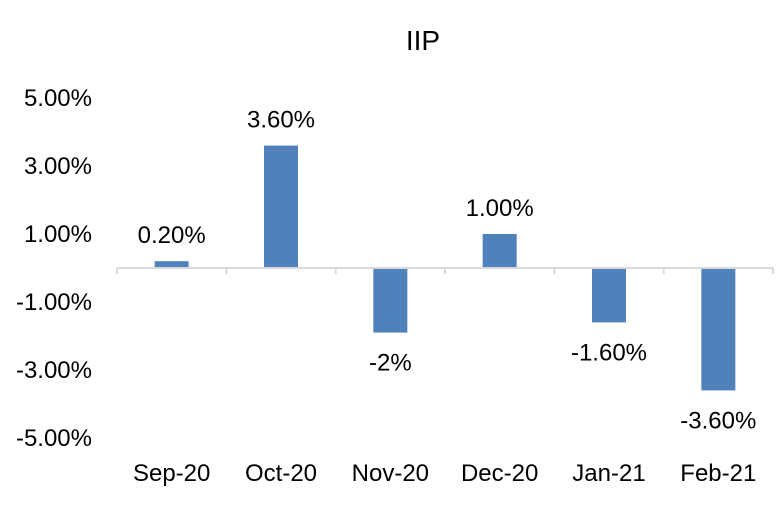 This screenshot has width=782, height=507. I want to click on x-tick-label: Nov-20, so click(390, 473).